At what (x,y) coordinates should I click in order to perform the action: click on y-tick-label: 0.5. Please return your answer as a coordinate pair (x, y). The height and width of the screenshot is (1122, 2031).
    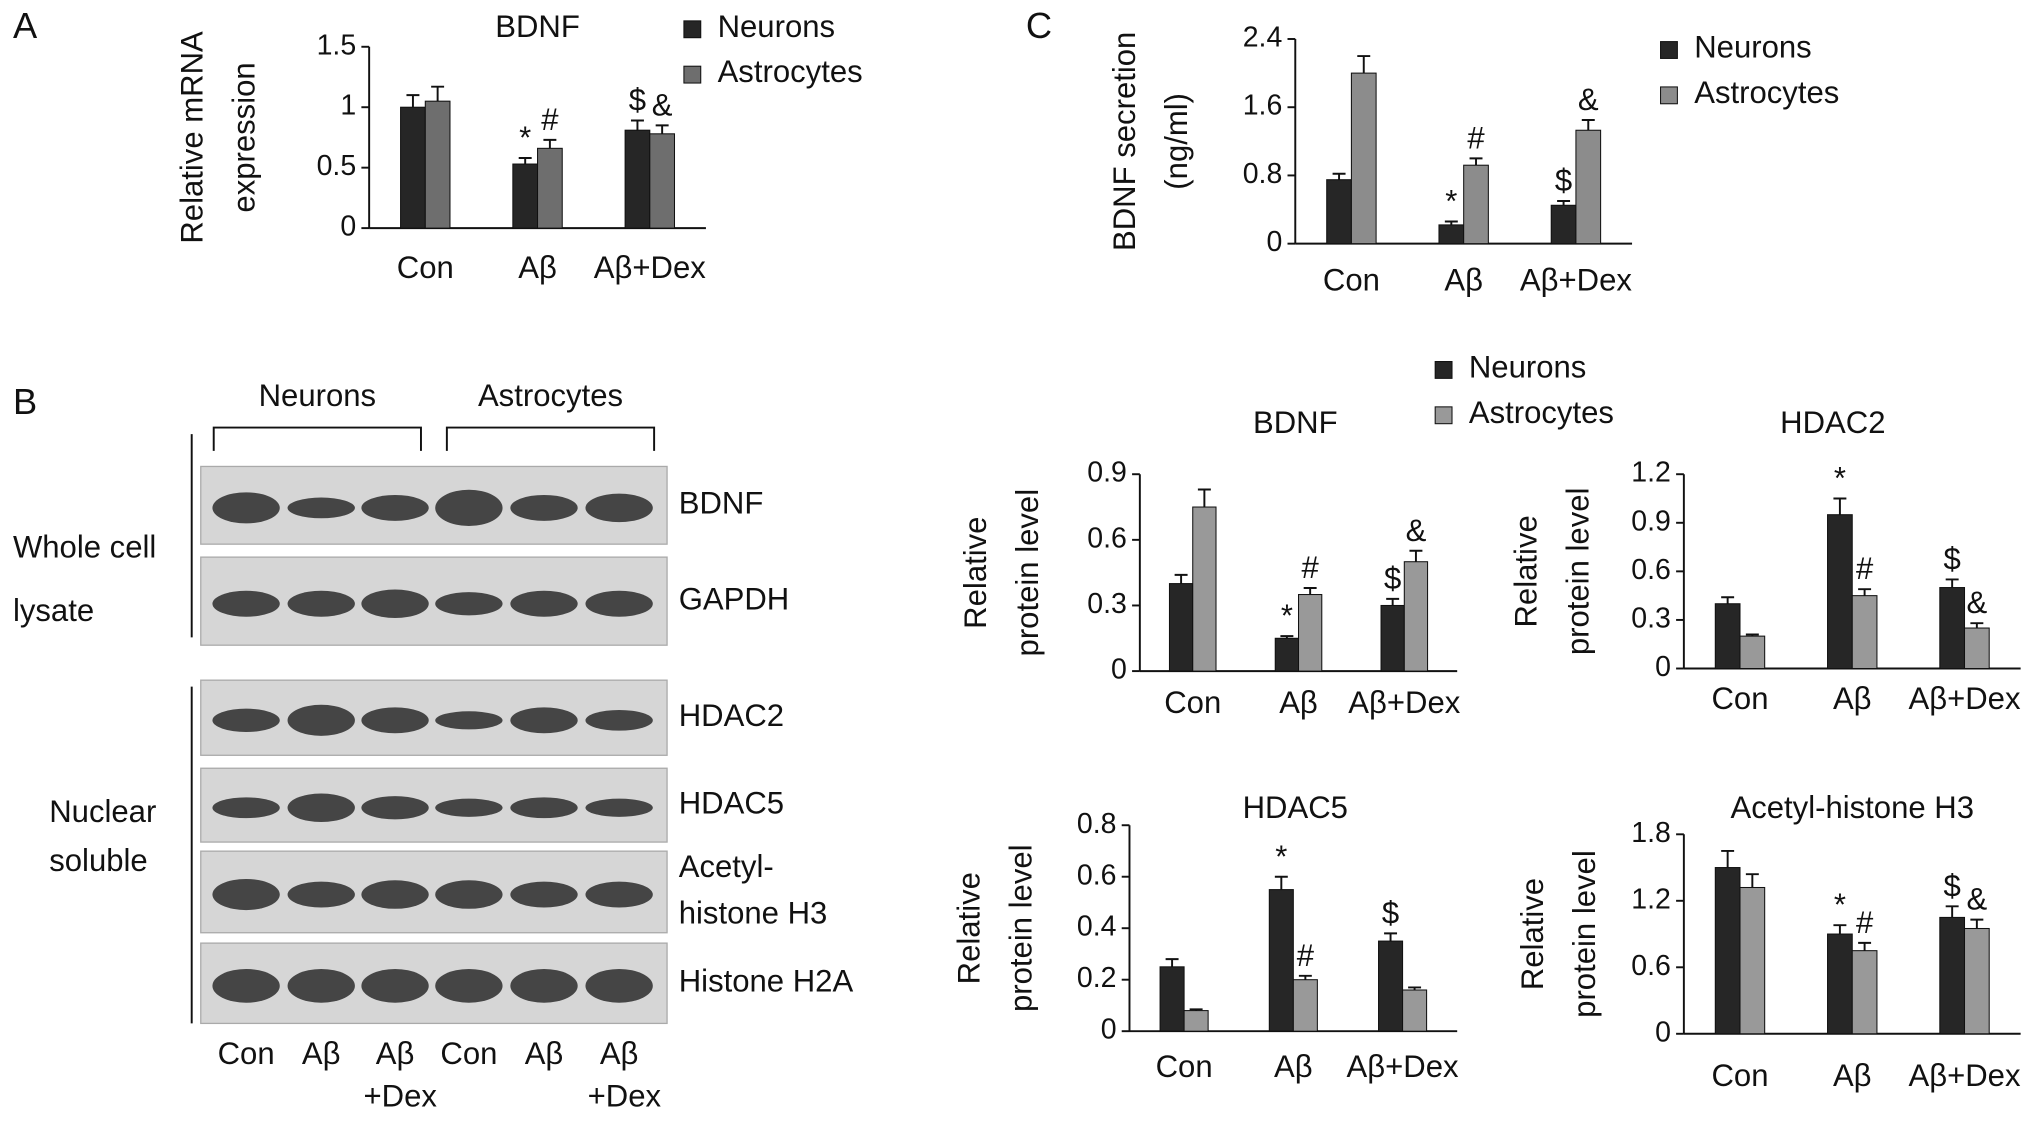
    Looking at the image, I should click on (337, 166).